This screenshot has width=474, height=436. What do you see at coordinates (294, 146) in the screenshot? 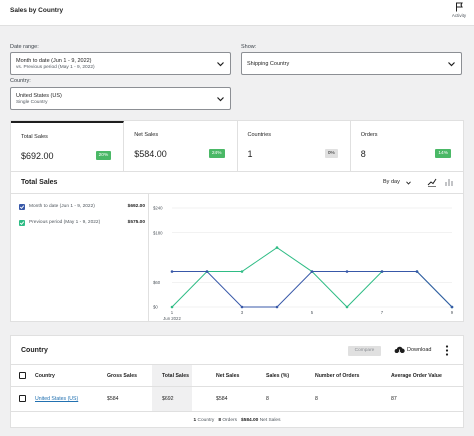
I see `summary-card-countries: Countries 1 0%` at bounding box center [294, 146].